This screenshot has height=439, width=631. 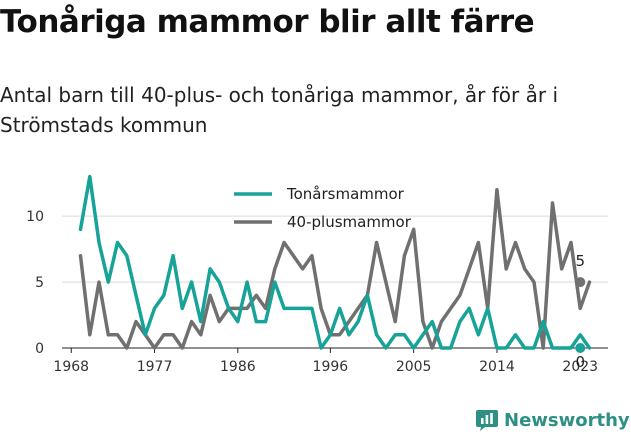 I want to click on x-tick-label: 2014, so click(x=497, y=367).